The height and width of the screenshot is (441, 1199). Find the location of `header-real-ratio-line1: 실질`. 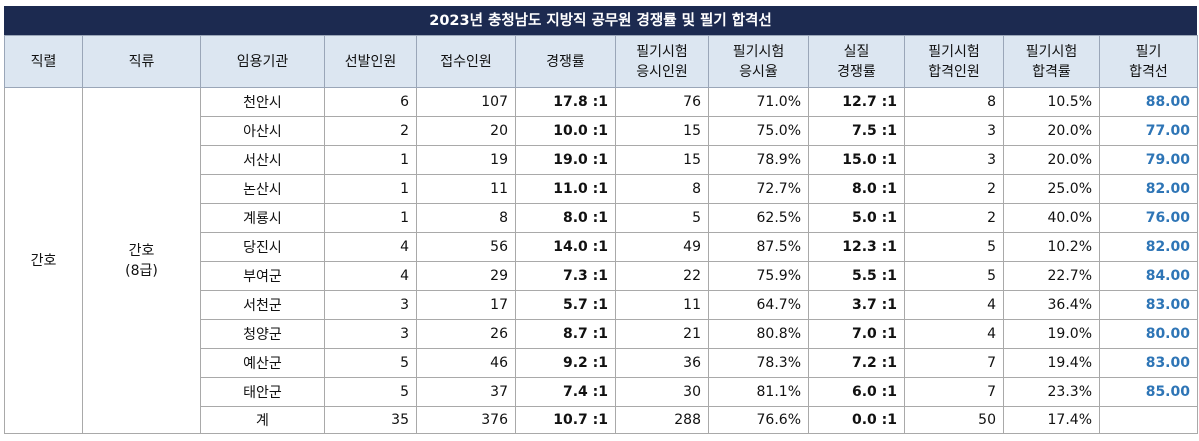

header-real-ratio-line1: 실질 is located at coordinates (856, 51).